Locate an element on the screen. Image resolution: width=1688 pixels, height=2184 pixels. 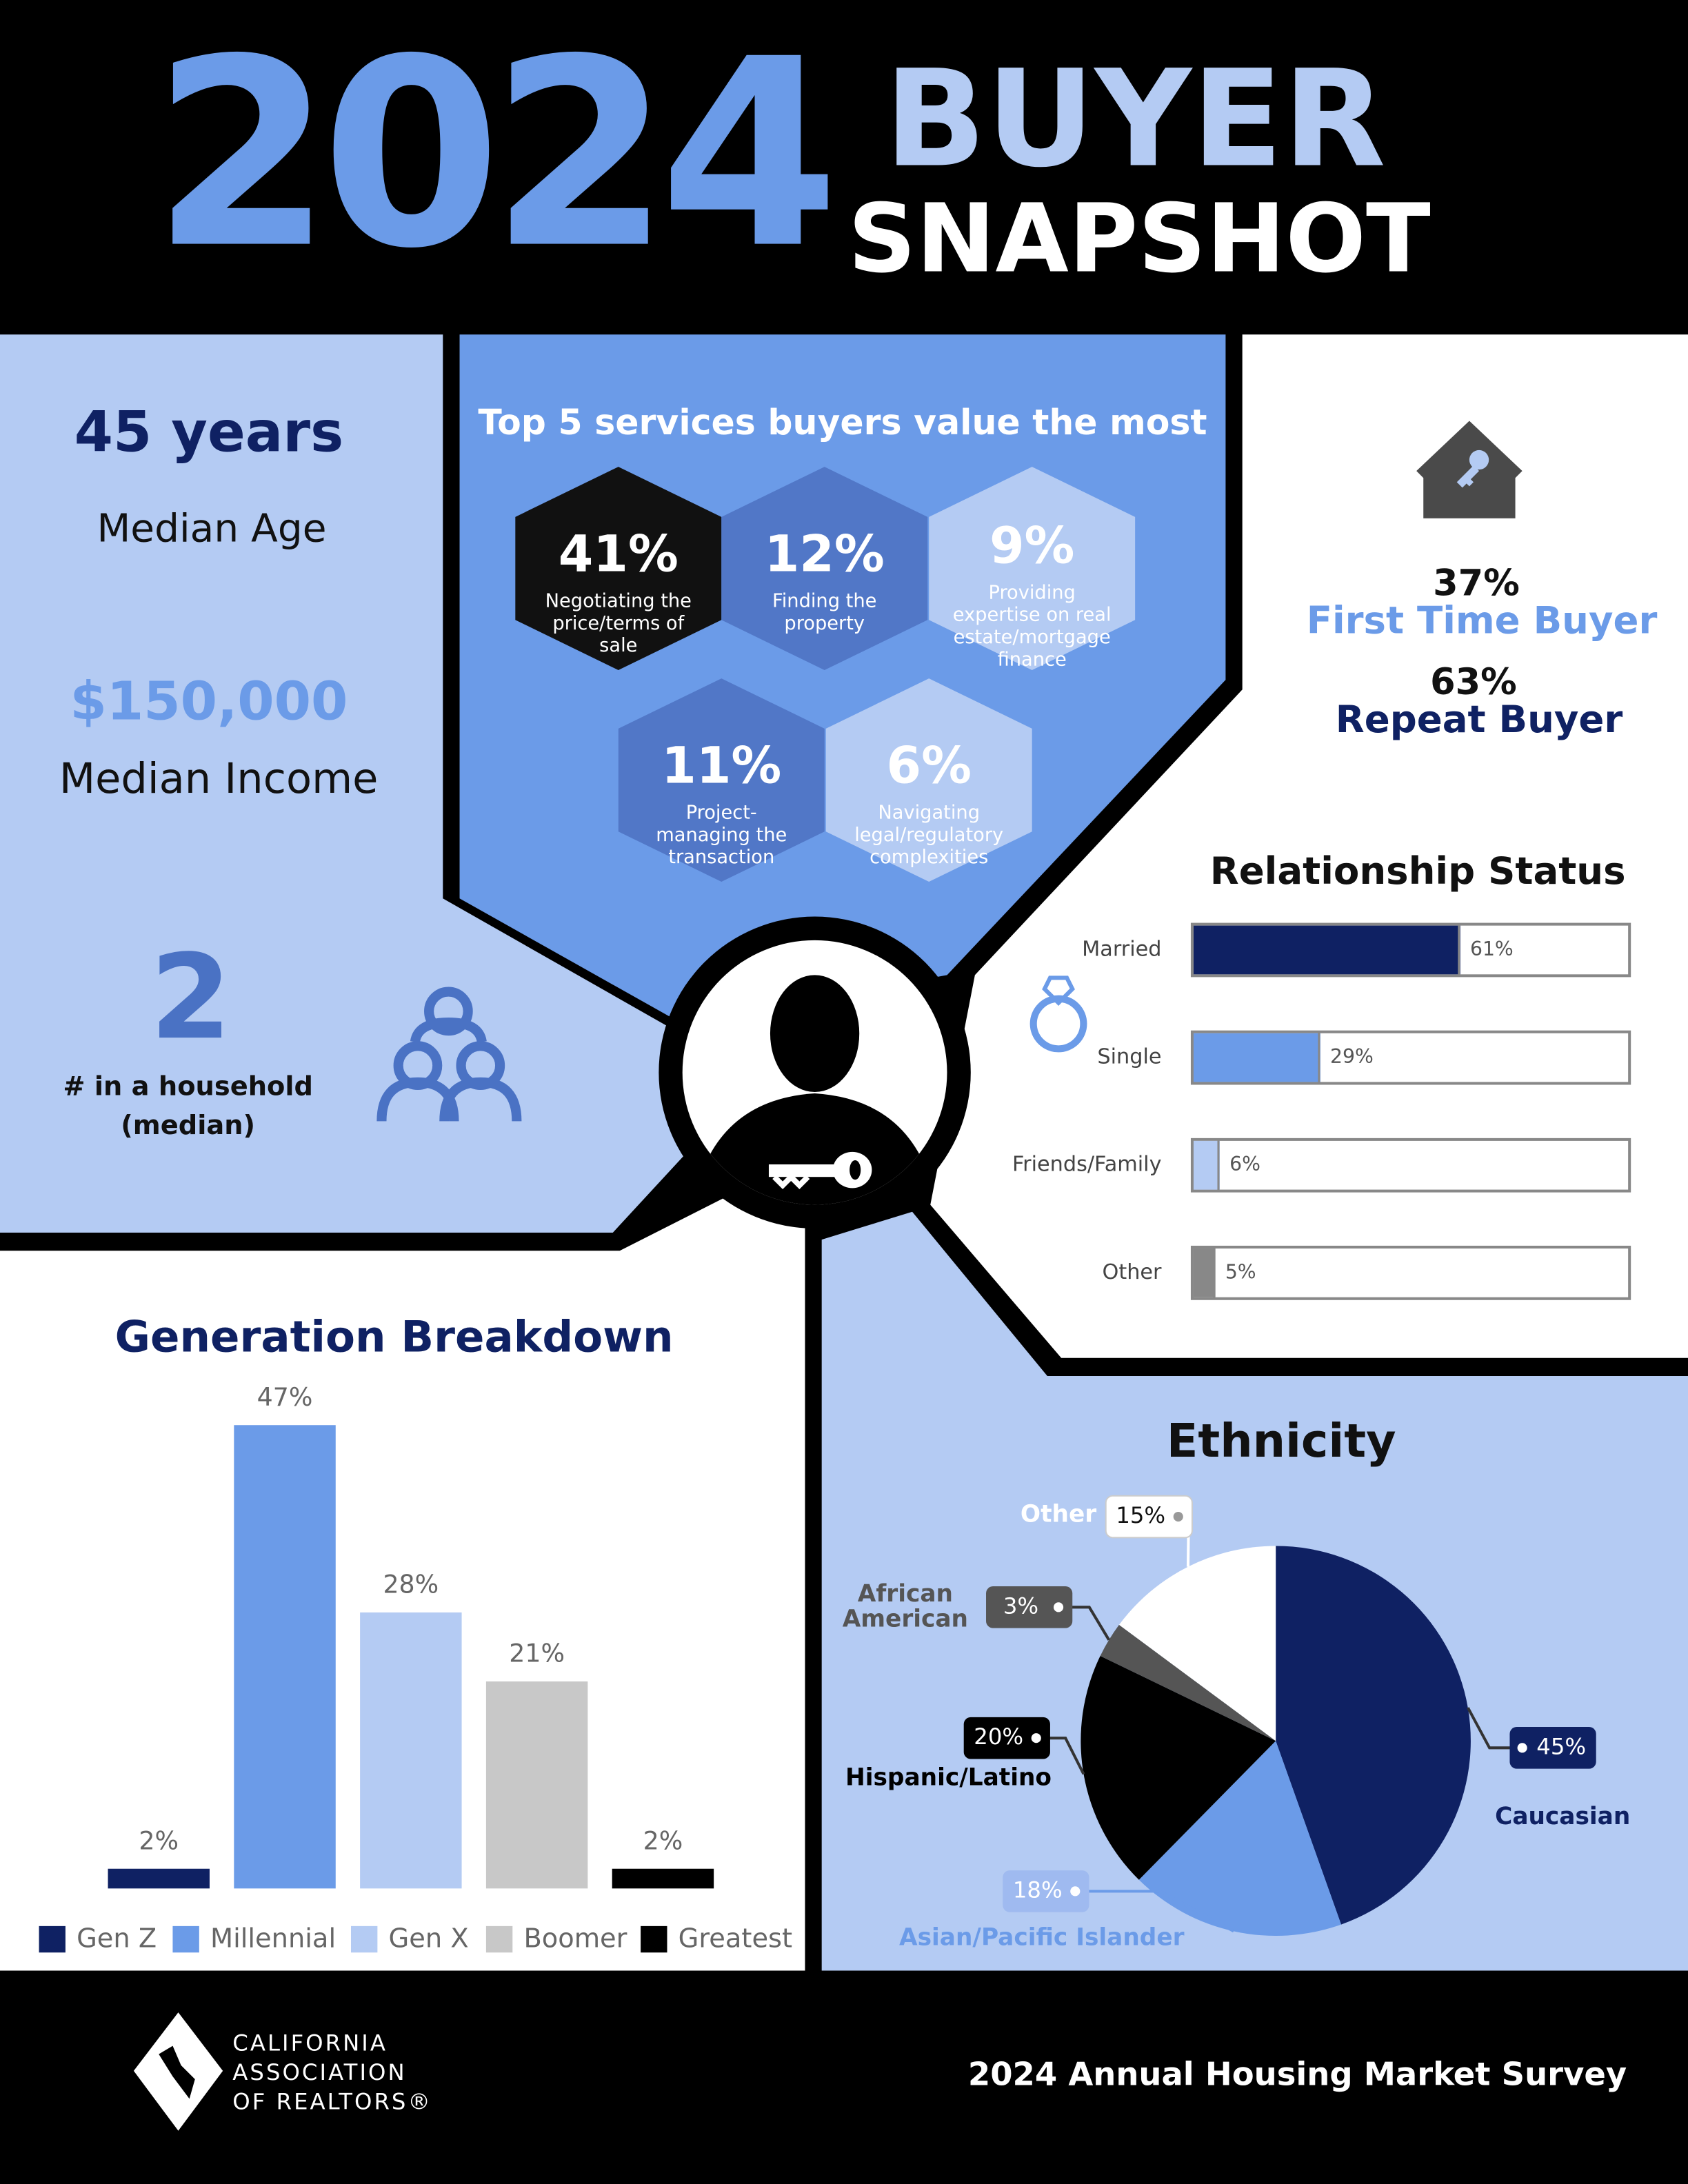
bar-category: Friends/Family is located at coordinates (1087, 1165).